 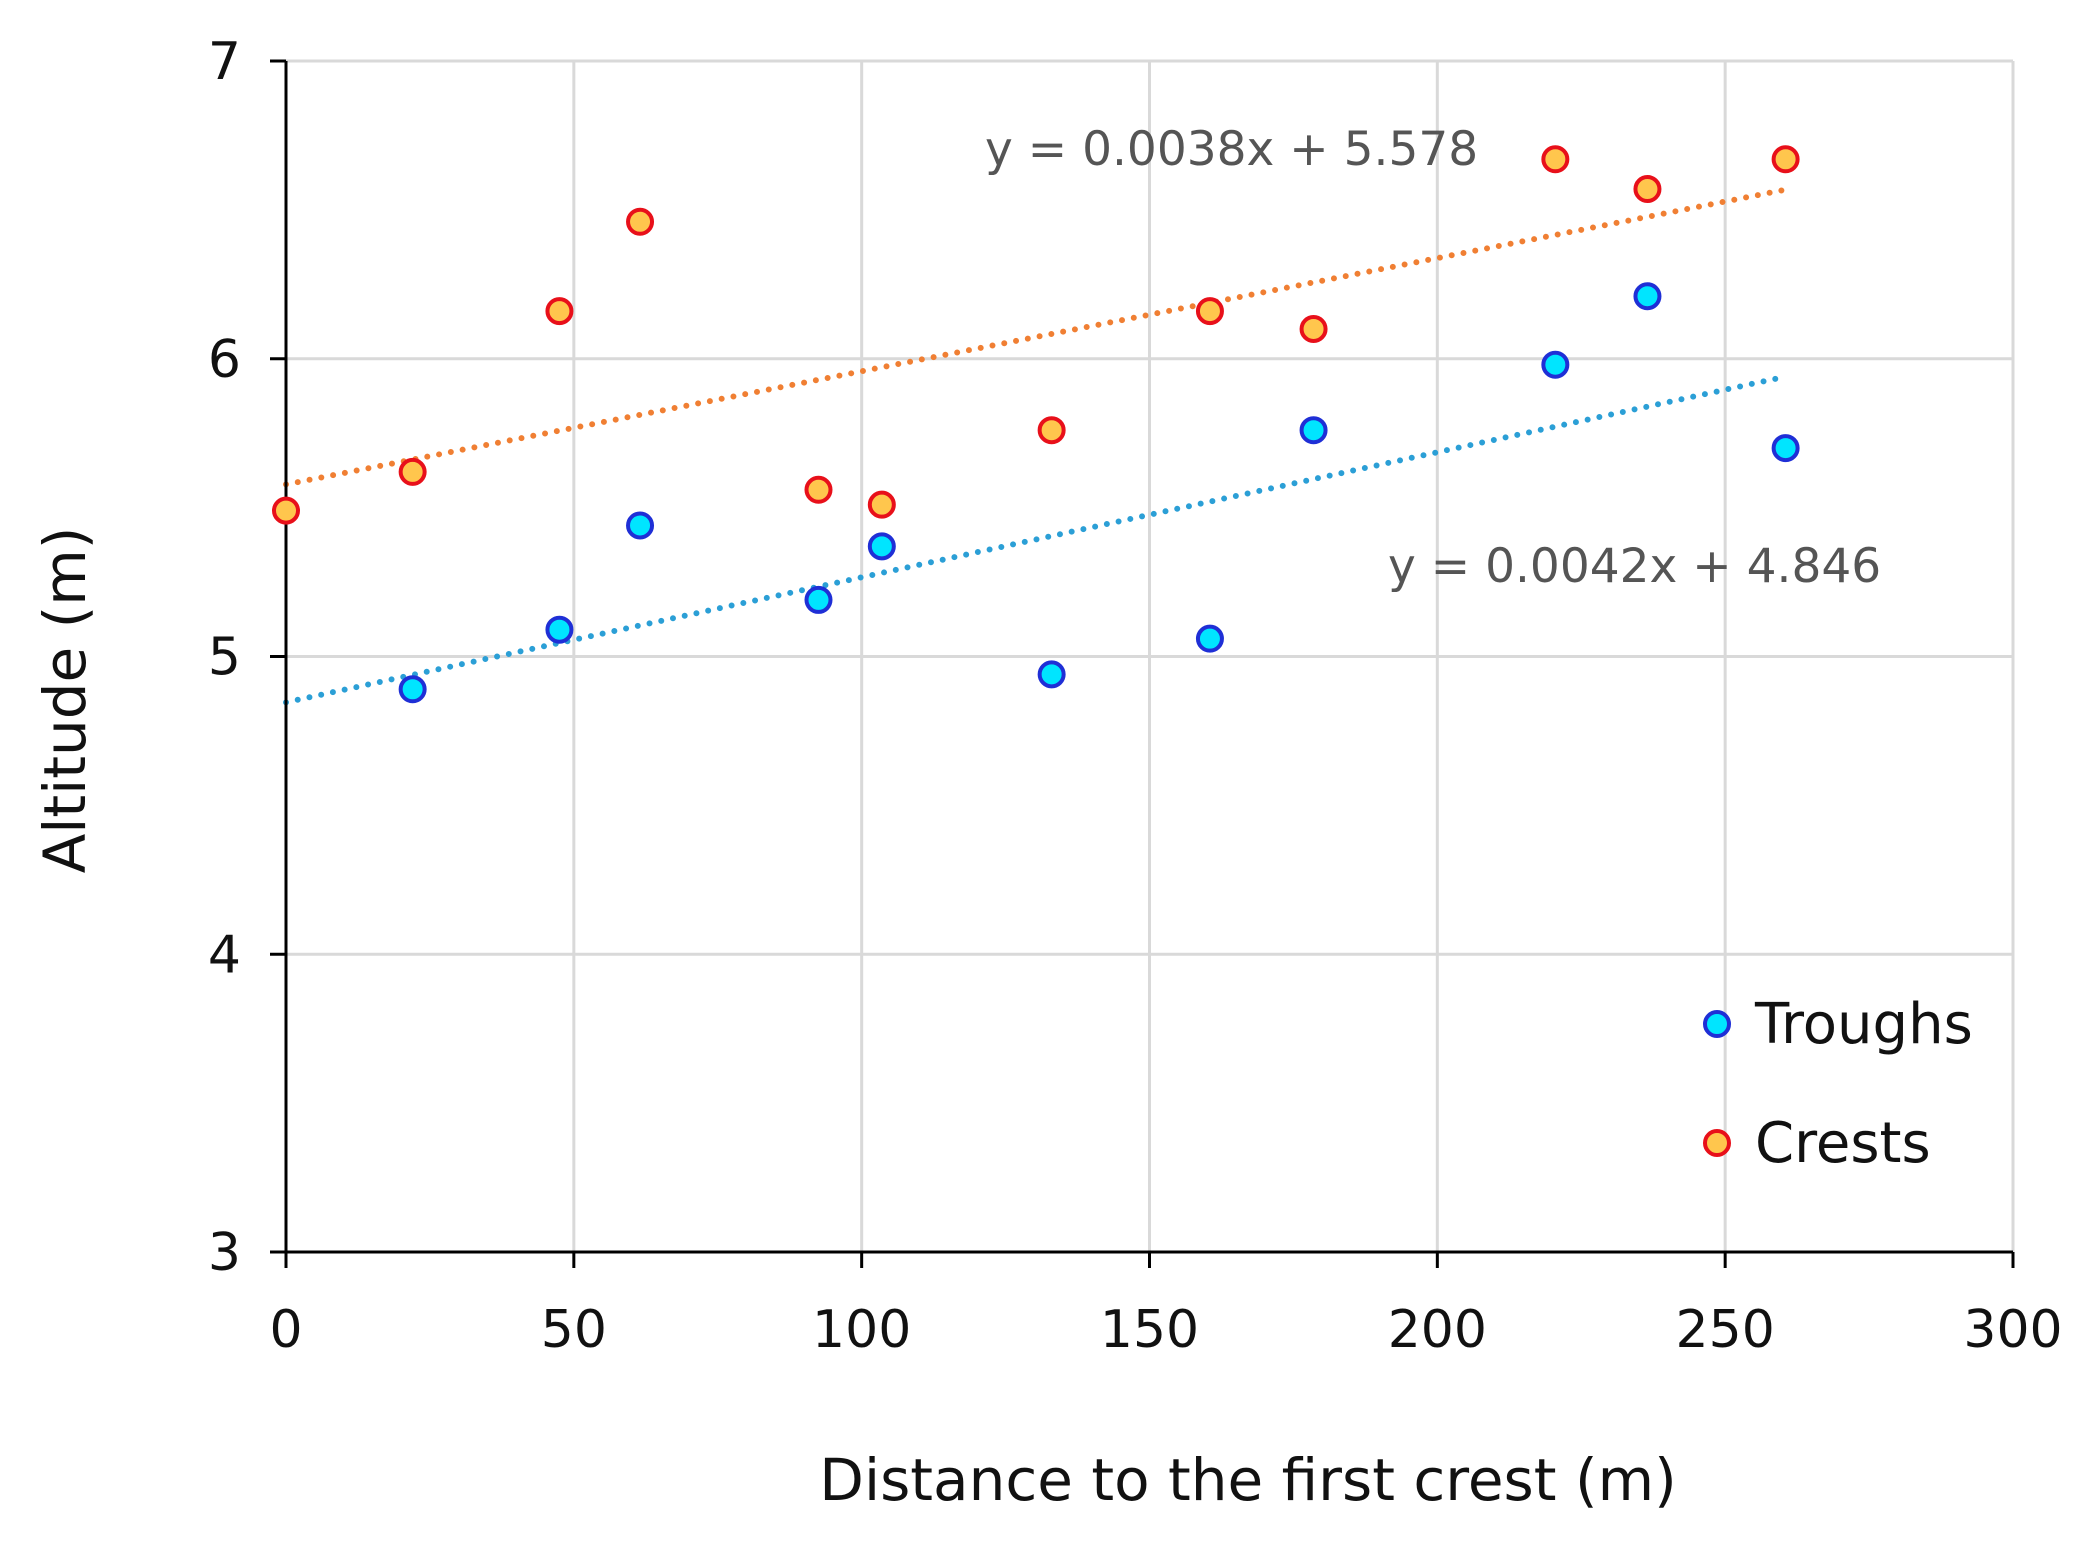 I want to click on y-tick-label: 7, so click(x=224, y=62).